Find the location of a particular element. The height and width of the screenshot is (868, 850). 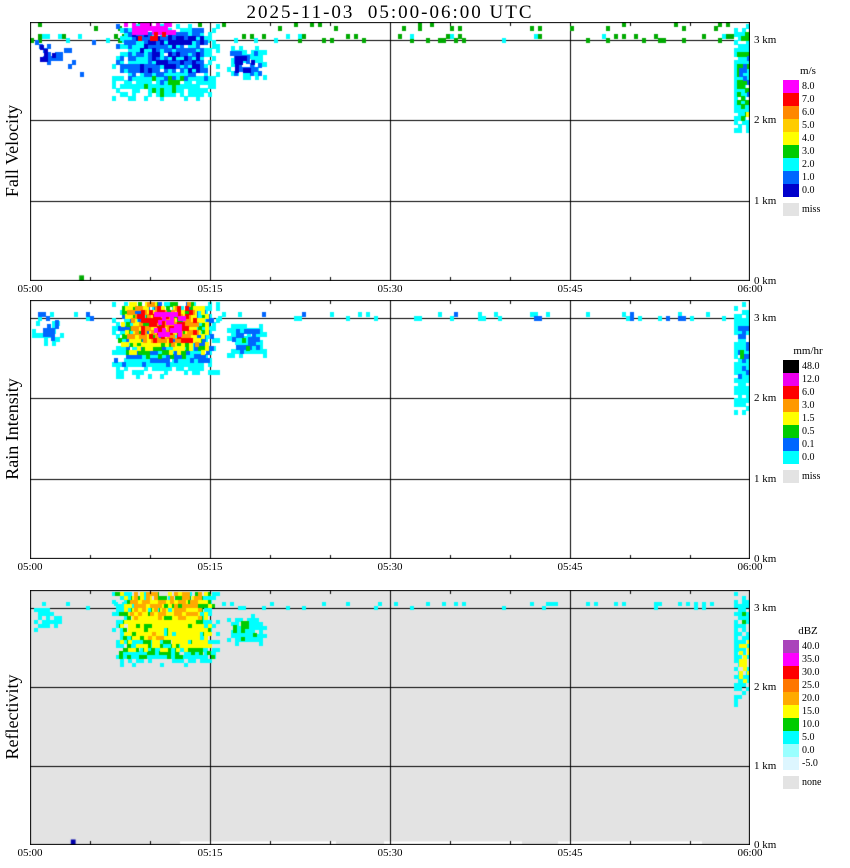

rain-intensity-km-label-0: 0 km is located at coordinates (765, 559).